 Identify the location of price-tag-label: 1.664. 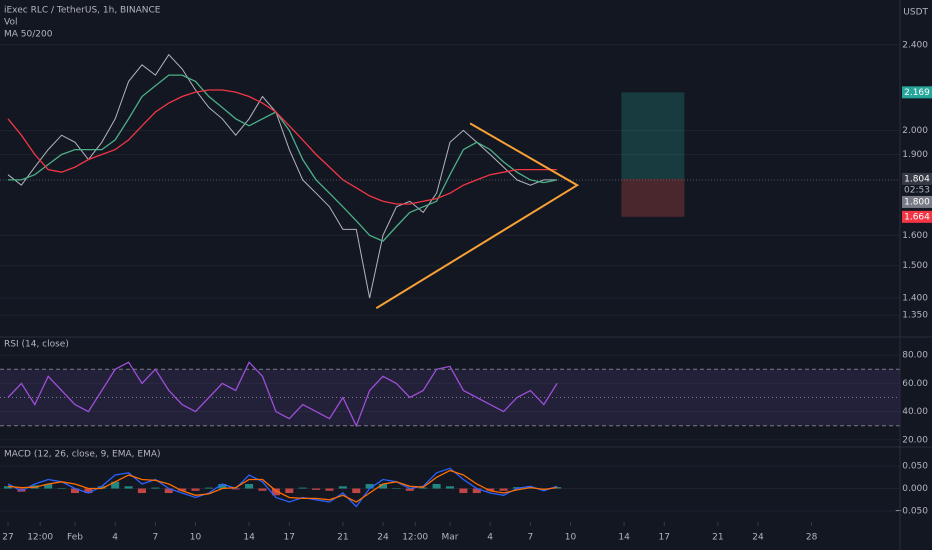
(917, 217).